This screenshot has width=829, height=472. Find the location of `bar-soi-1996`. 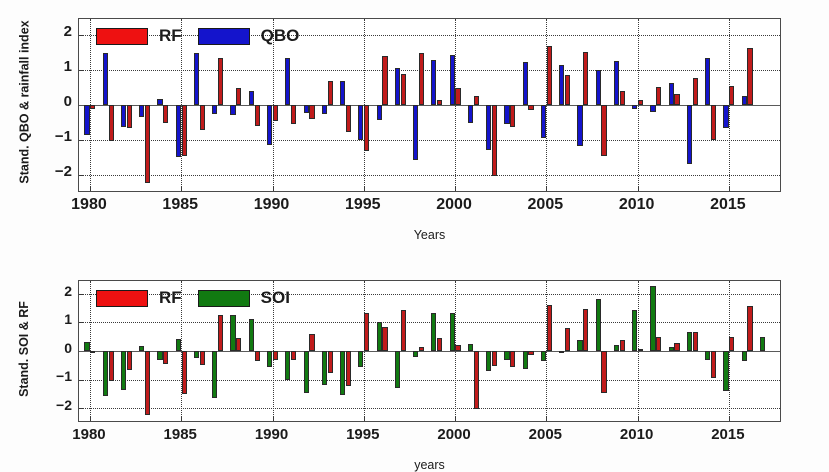

bar-soi-1996 is located at coordinates (379, 336).